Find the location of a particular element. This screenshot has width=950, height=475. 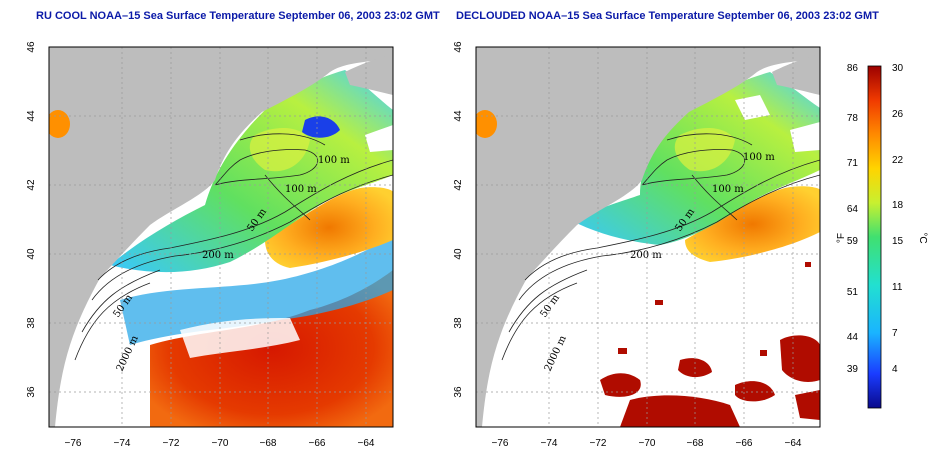

right-lon-tick-3: −72 is located at coordinates (598, 443).